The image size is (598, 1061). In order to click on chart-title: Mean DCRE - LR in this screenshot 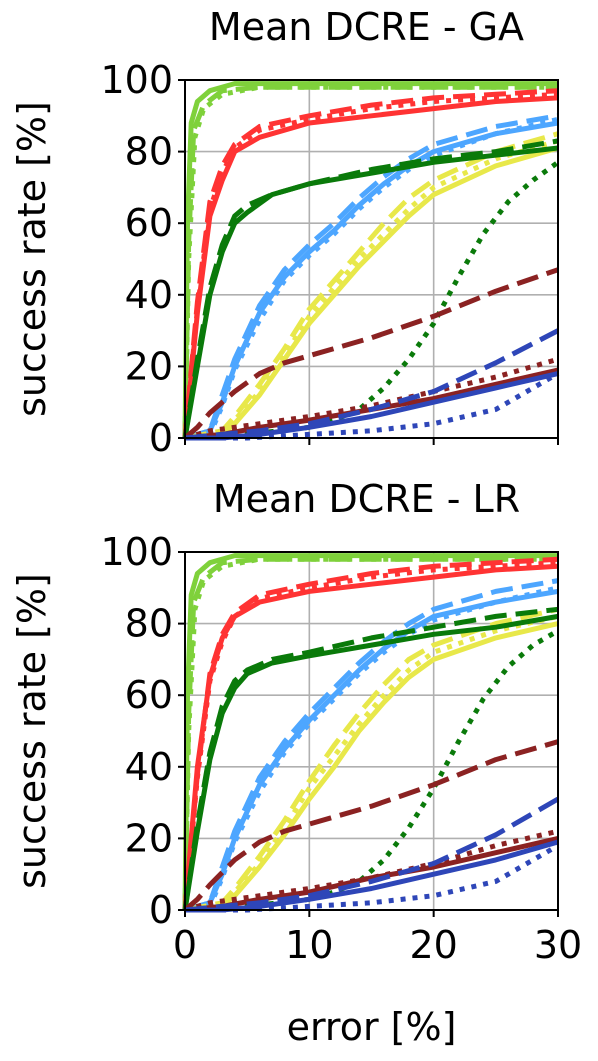, I will do `click(366, 499)`.